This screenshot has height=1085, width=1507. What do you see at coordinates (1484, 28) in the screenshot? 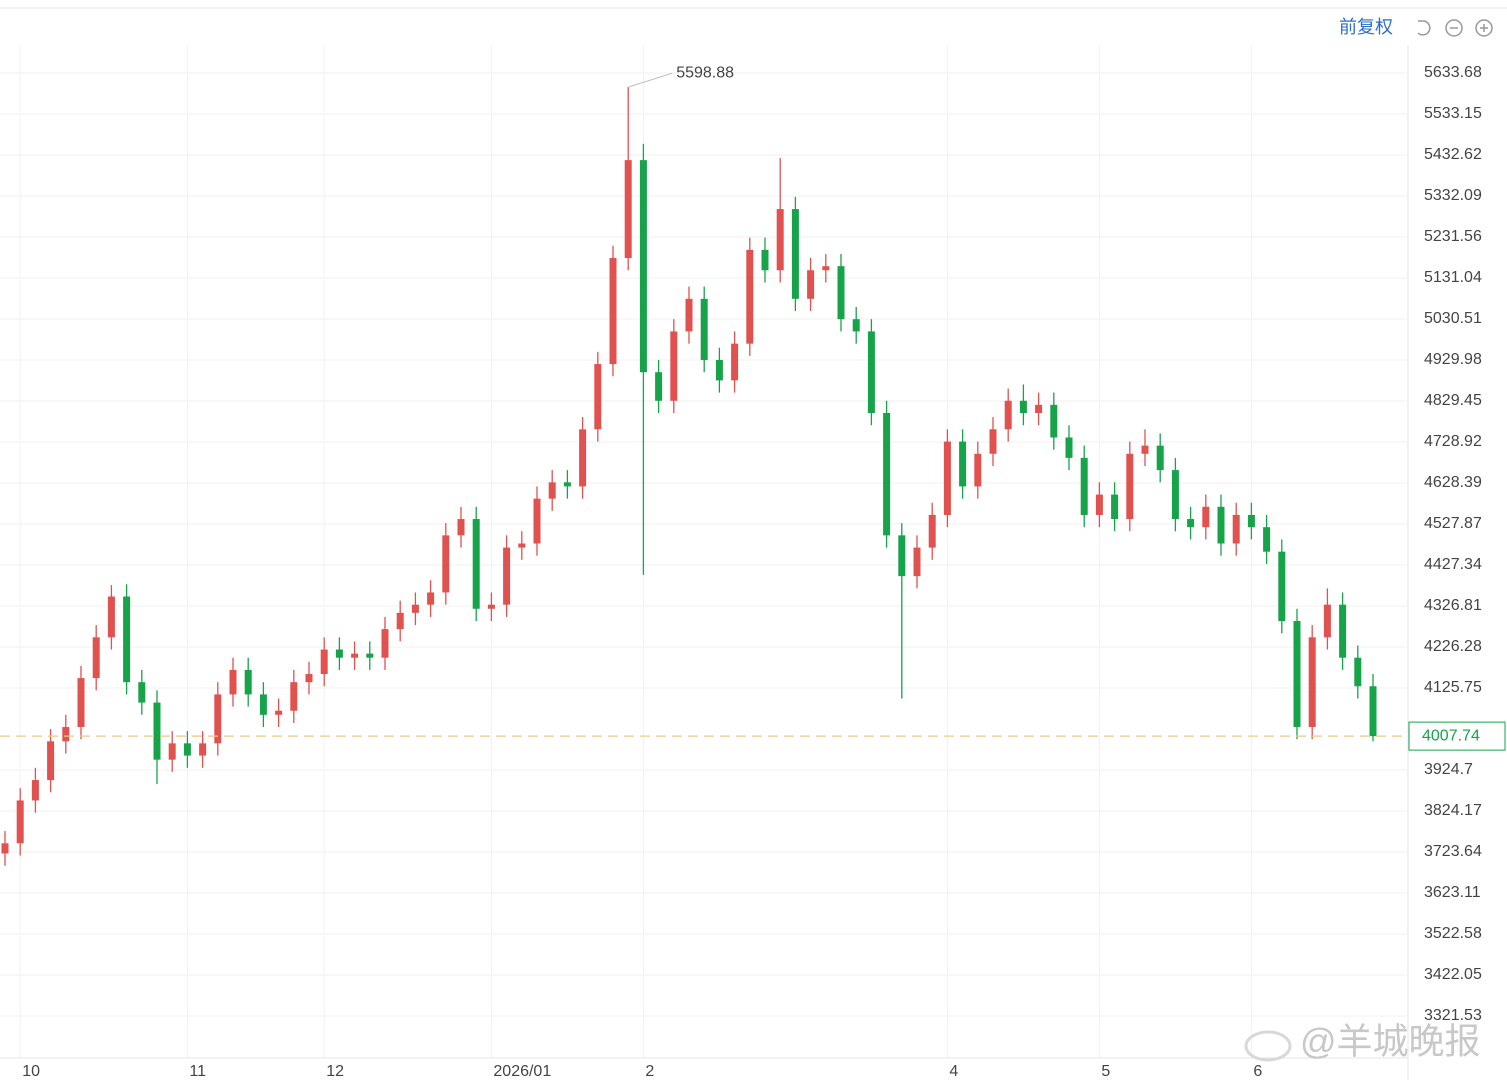
I see `zoom-in-icon` at bounding box center [1484, 28].